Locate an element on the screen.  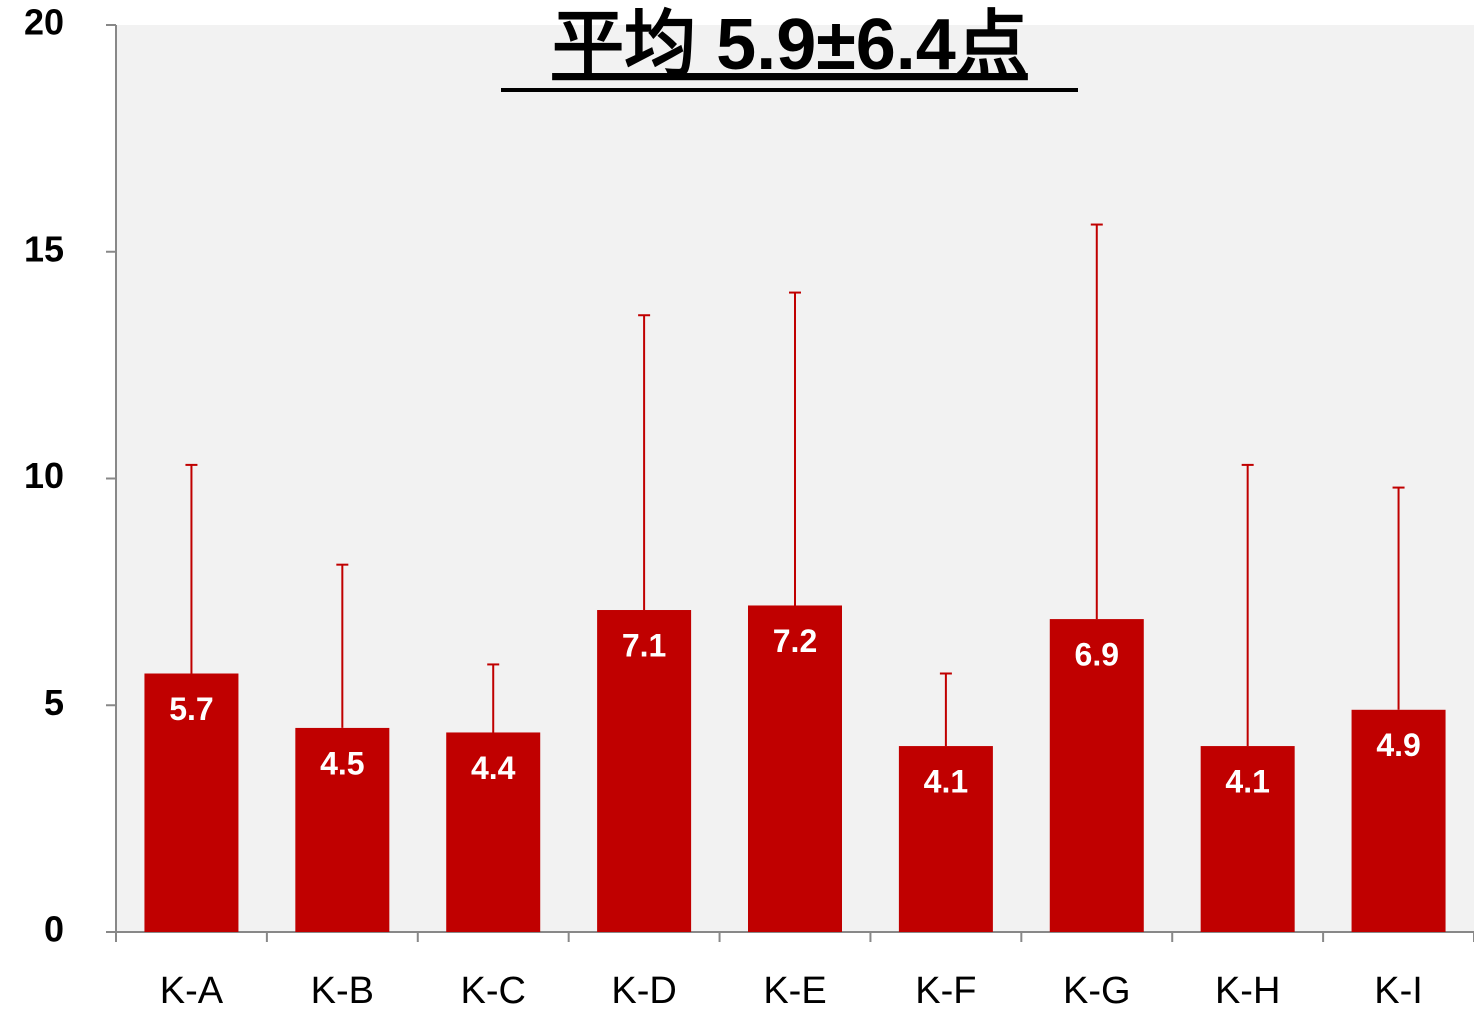
chart-title: 平均 5.9±6.4点 is located at coordinates (790, 45).